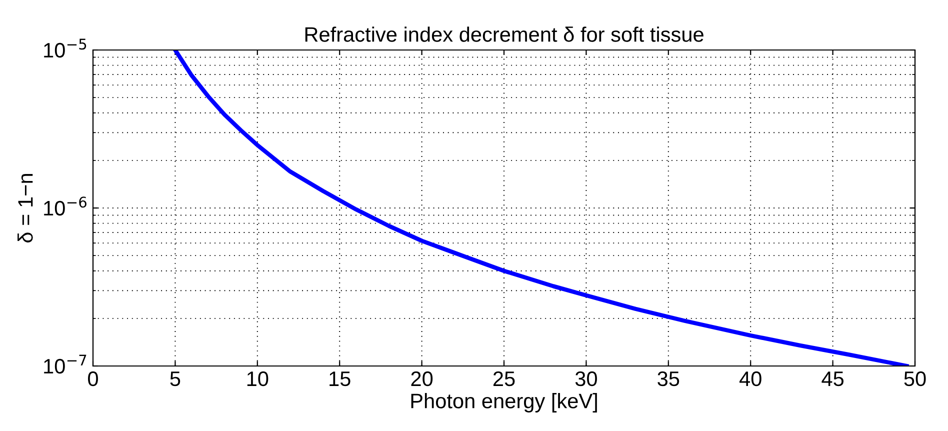 The width and height of the screenshot is (948, 431). What do you see at coordinates (504, 34) in the screenshot?
I see `chart-title: Refractive index decrement δ for soft tissue` at bounding box center [504, 34].